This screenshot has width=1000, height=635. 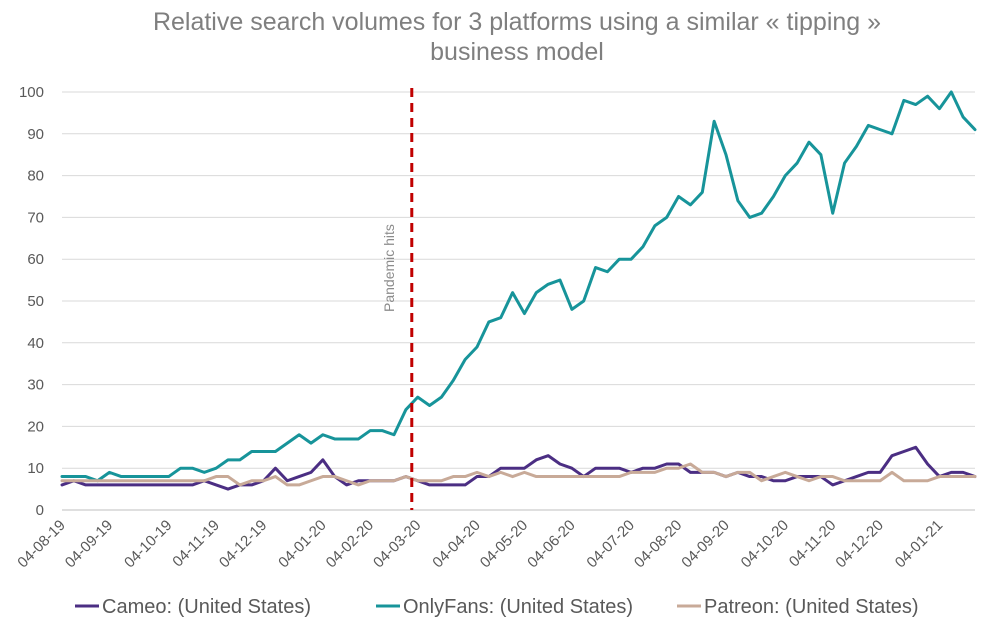 What do you see at coordinates (350, 544) in the screenshot?
I see `x-tick-label: 04-02-20` at bounding box center [350, 544].